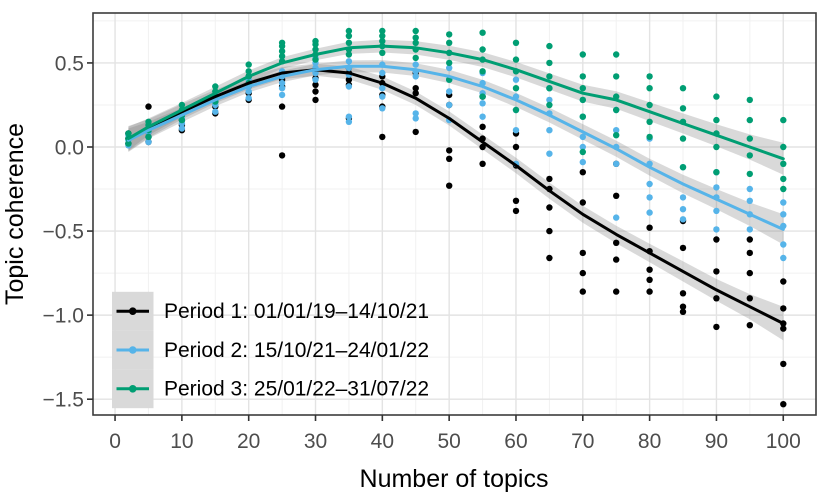 This screenshot has width=830, height=503. What do you see at coordinates (181, 441) in the screenshot?
I see `x-axis-tick-label: 10` at bounding box center [181, 441].